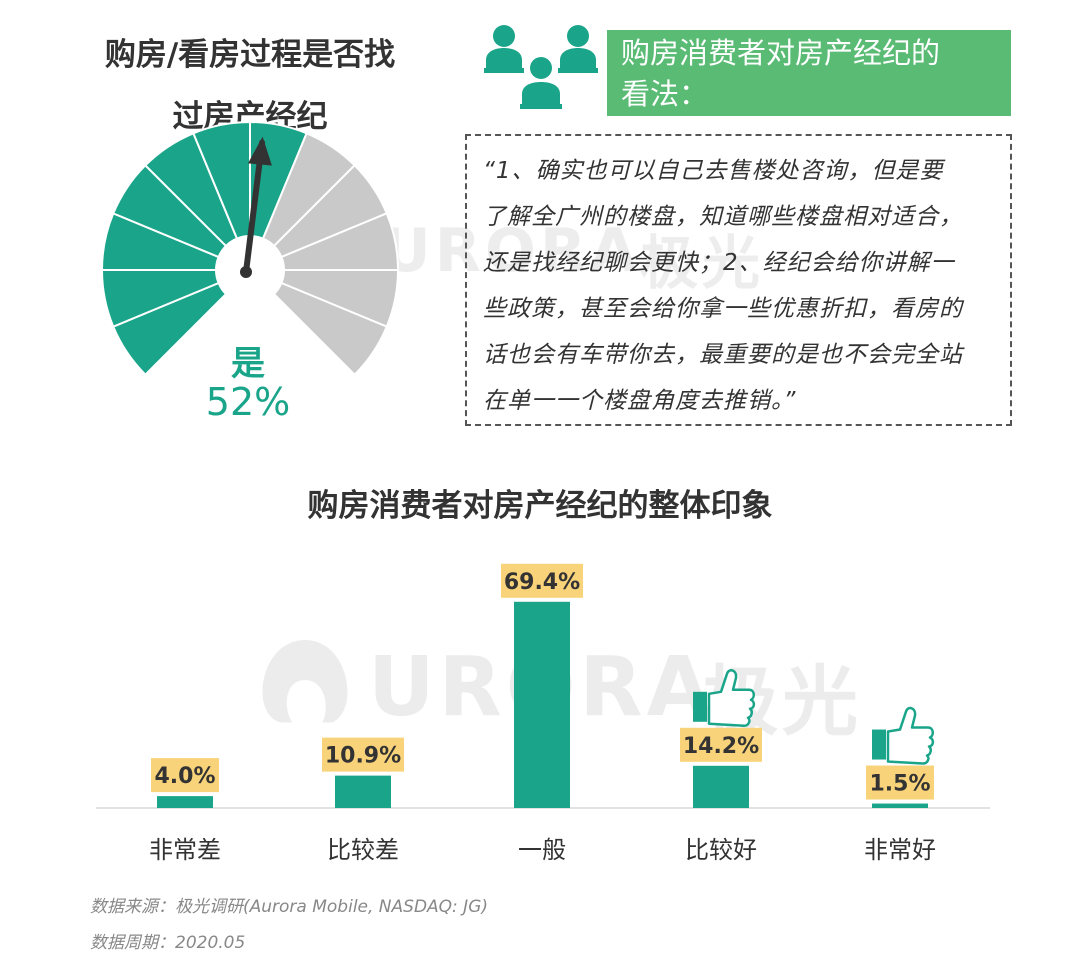 This screenshot has width=1080, height=956. Describe the element at coordinates (330, 329) in the screenshot. I see `gauge-sector` at that location.